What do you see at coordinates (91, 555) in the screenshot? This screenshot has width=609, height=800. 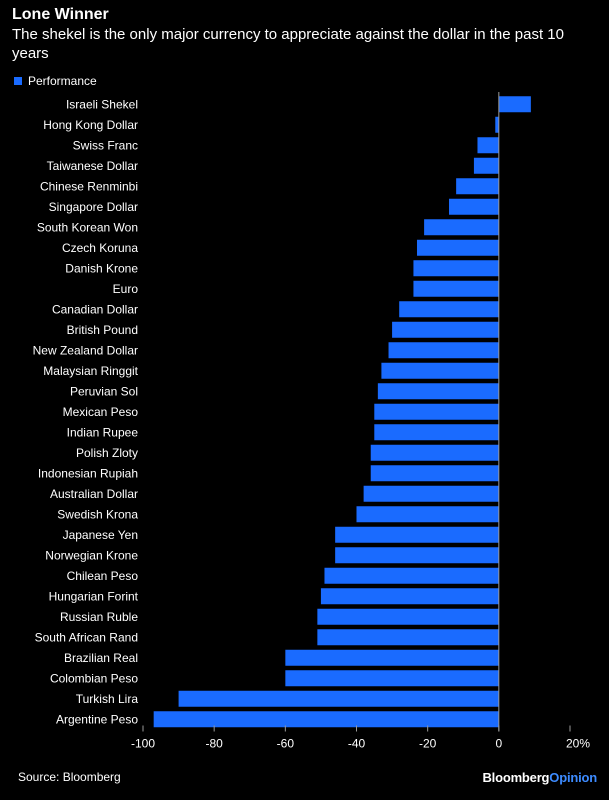 I see `category-label: Norwegian Krone` at bounding box center [91, 555].